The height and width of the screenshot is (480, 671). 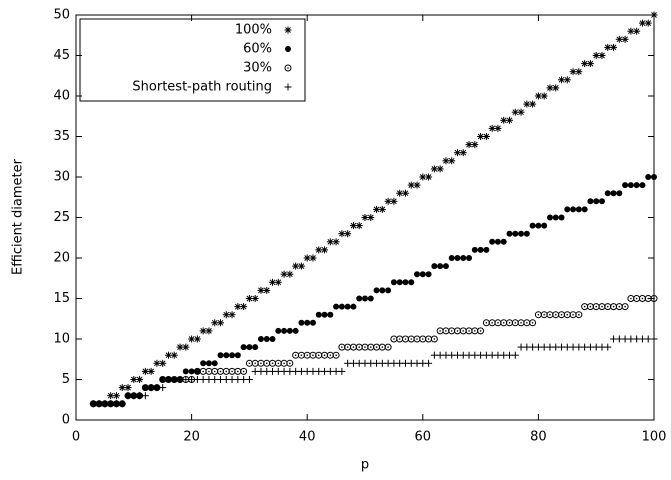 I want to click on y-tick-label: 0, so click(x=66, y=420).